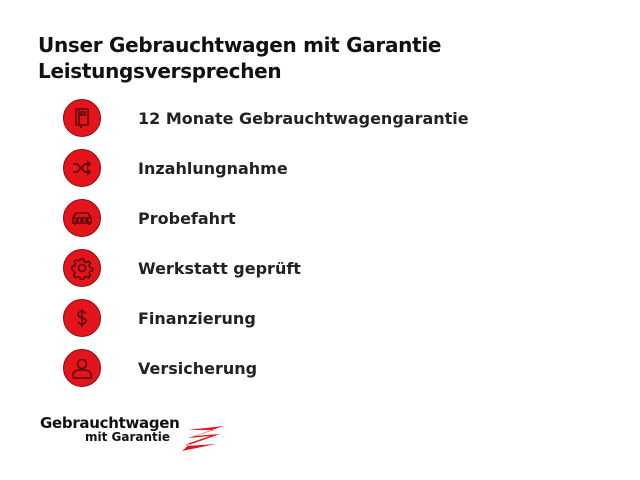 This screenshot has width=640, height=480. What do you see at coordinates (110, 423) in the screenshot?
I see `logo-line-1: Gebrauchtwagen` at bounding box center [110, 423].